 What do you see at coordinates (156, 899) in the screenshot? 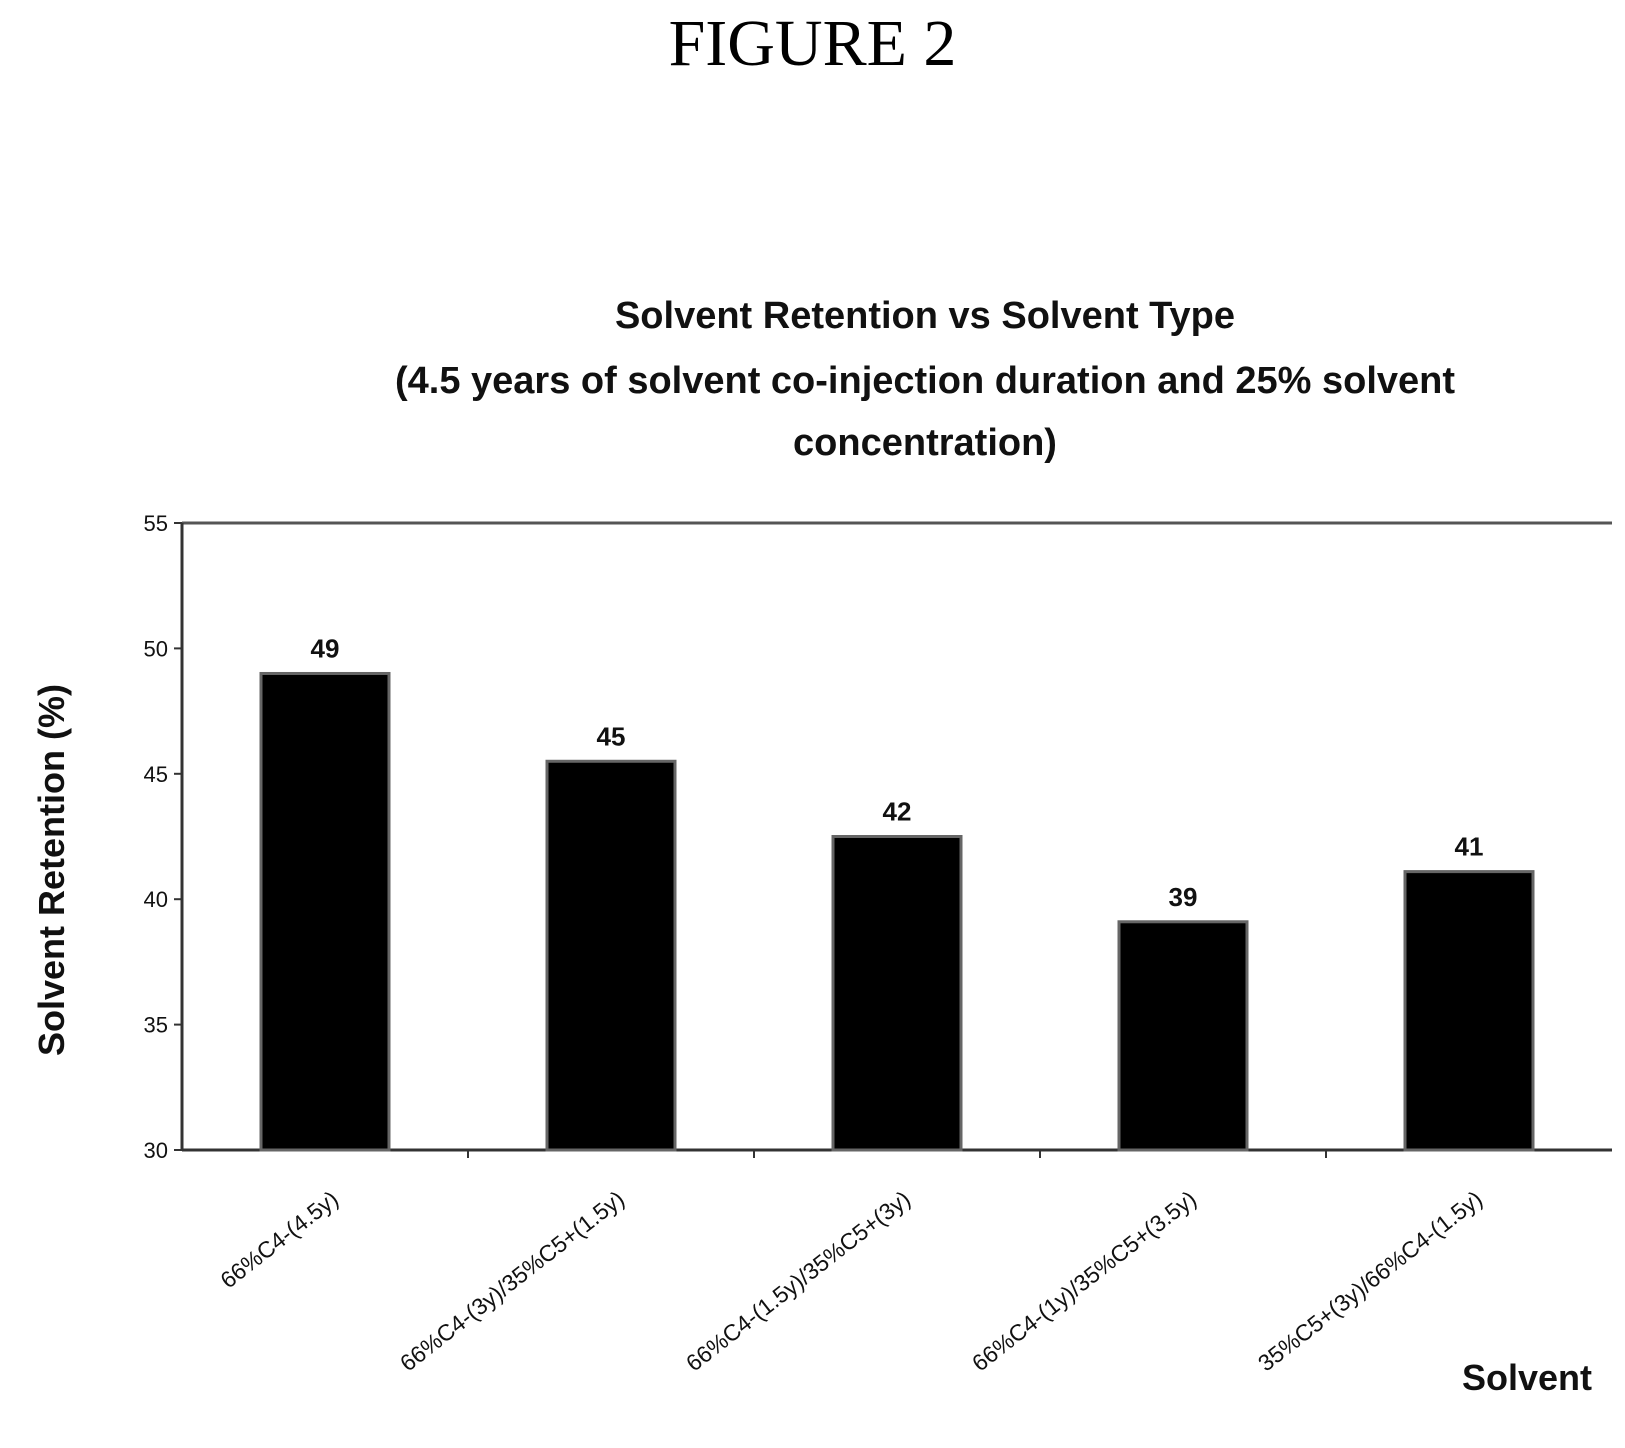
I see `y-tick-label-2: 40` at bounding box center [156, 899].